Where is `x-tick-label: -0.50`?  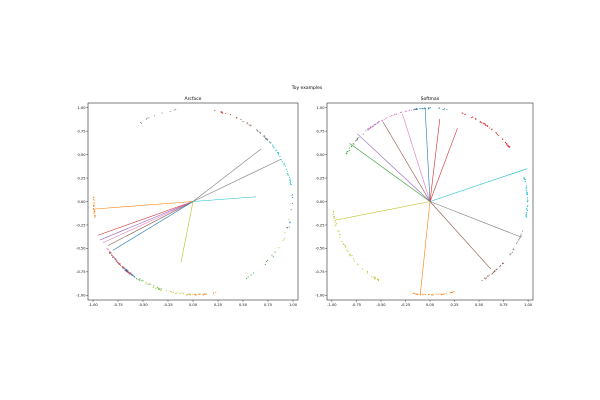 x-tick-label: -0.50 is located at coordinates (381, 305).